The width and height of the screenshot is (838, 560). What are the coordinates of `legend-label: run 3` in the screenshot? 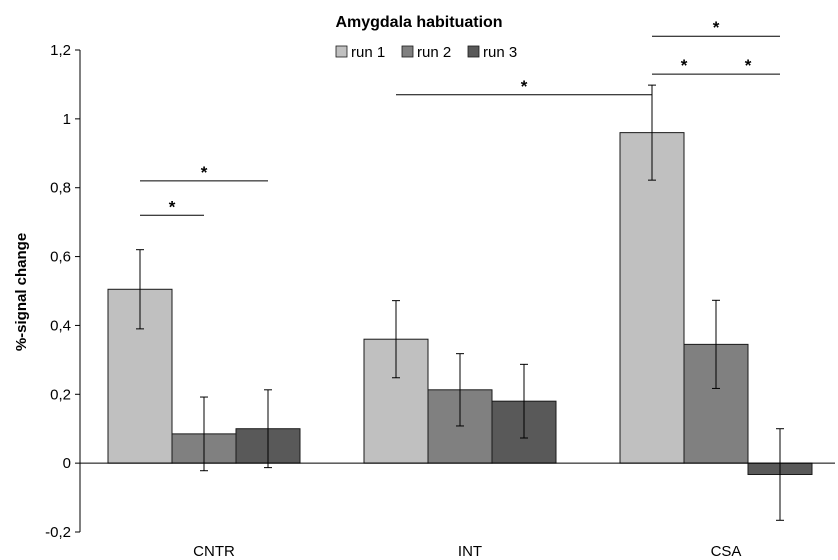 It's located at (500, 52).